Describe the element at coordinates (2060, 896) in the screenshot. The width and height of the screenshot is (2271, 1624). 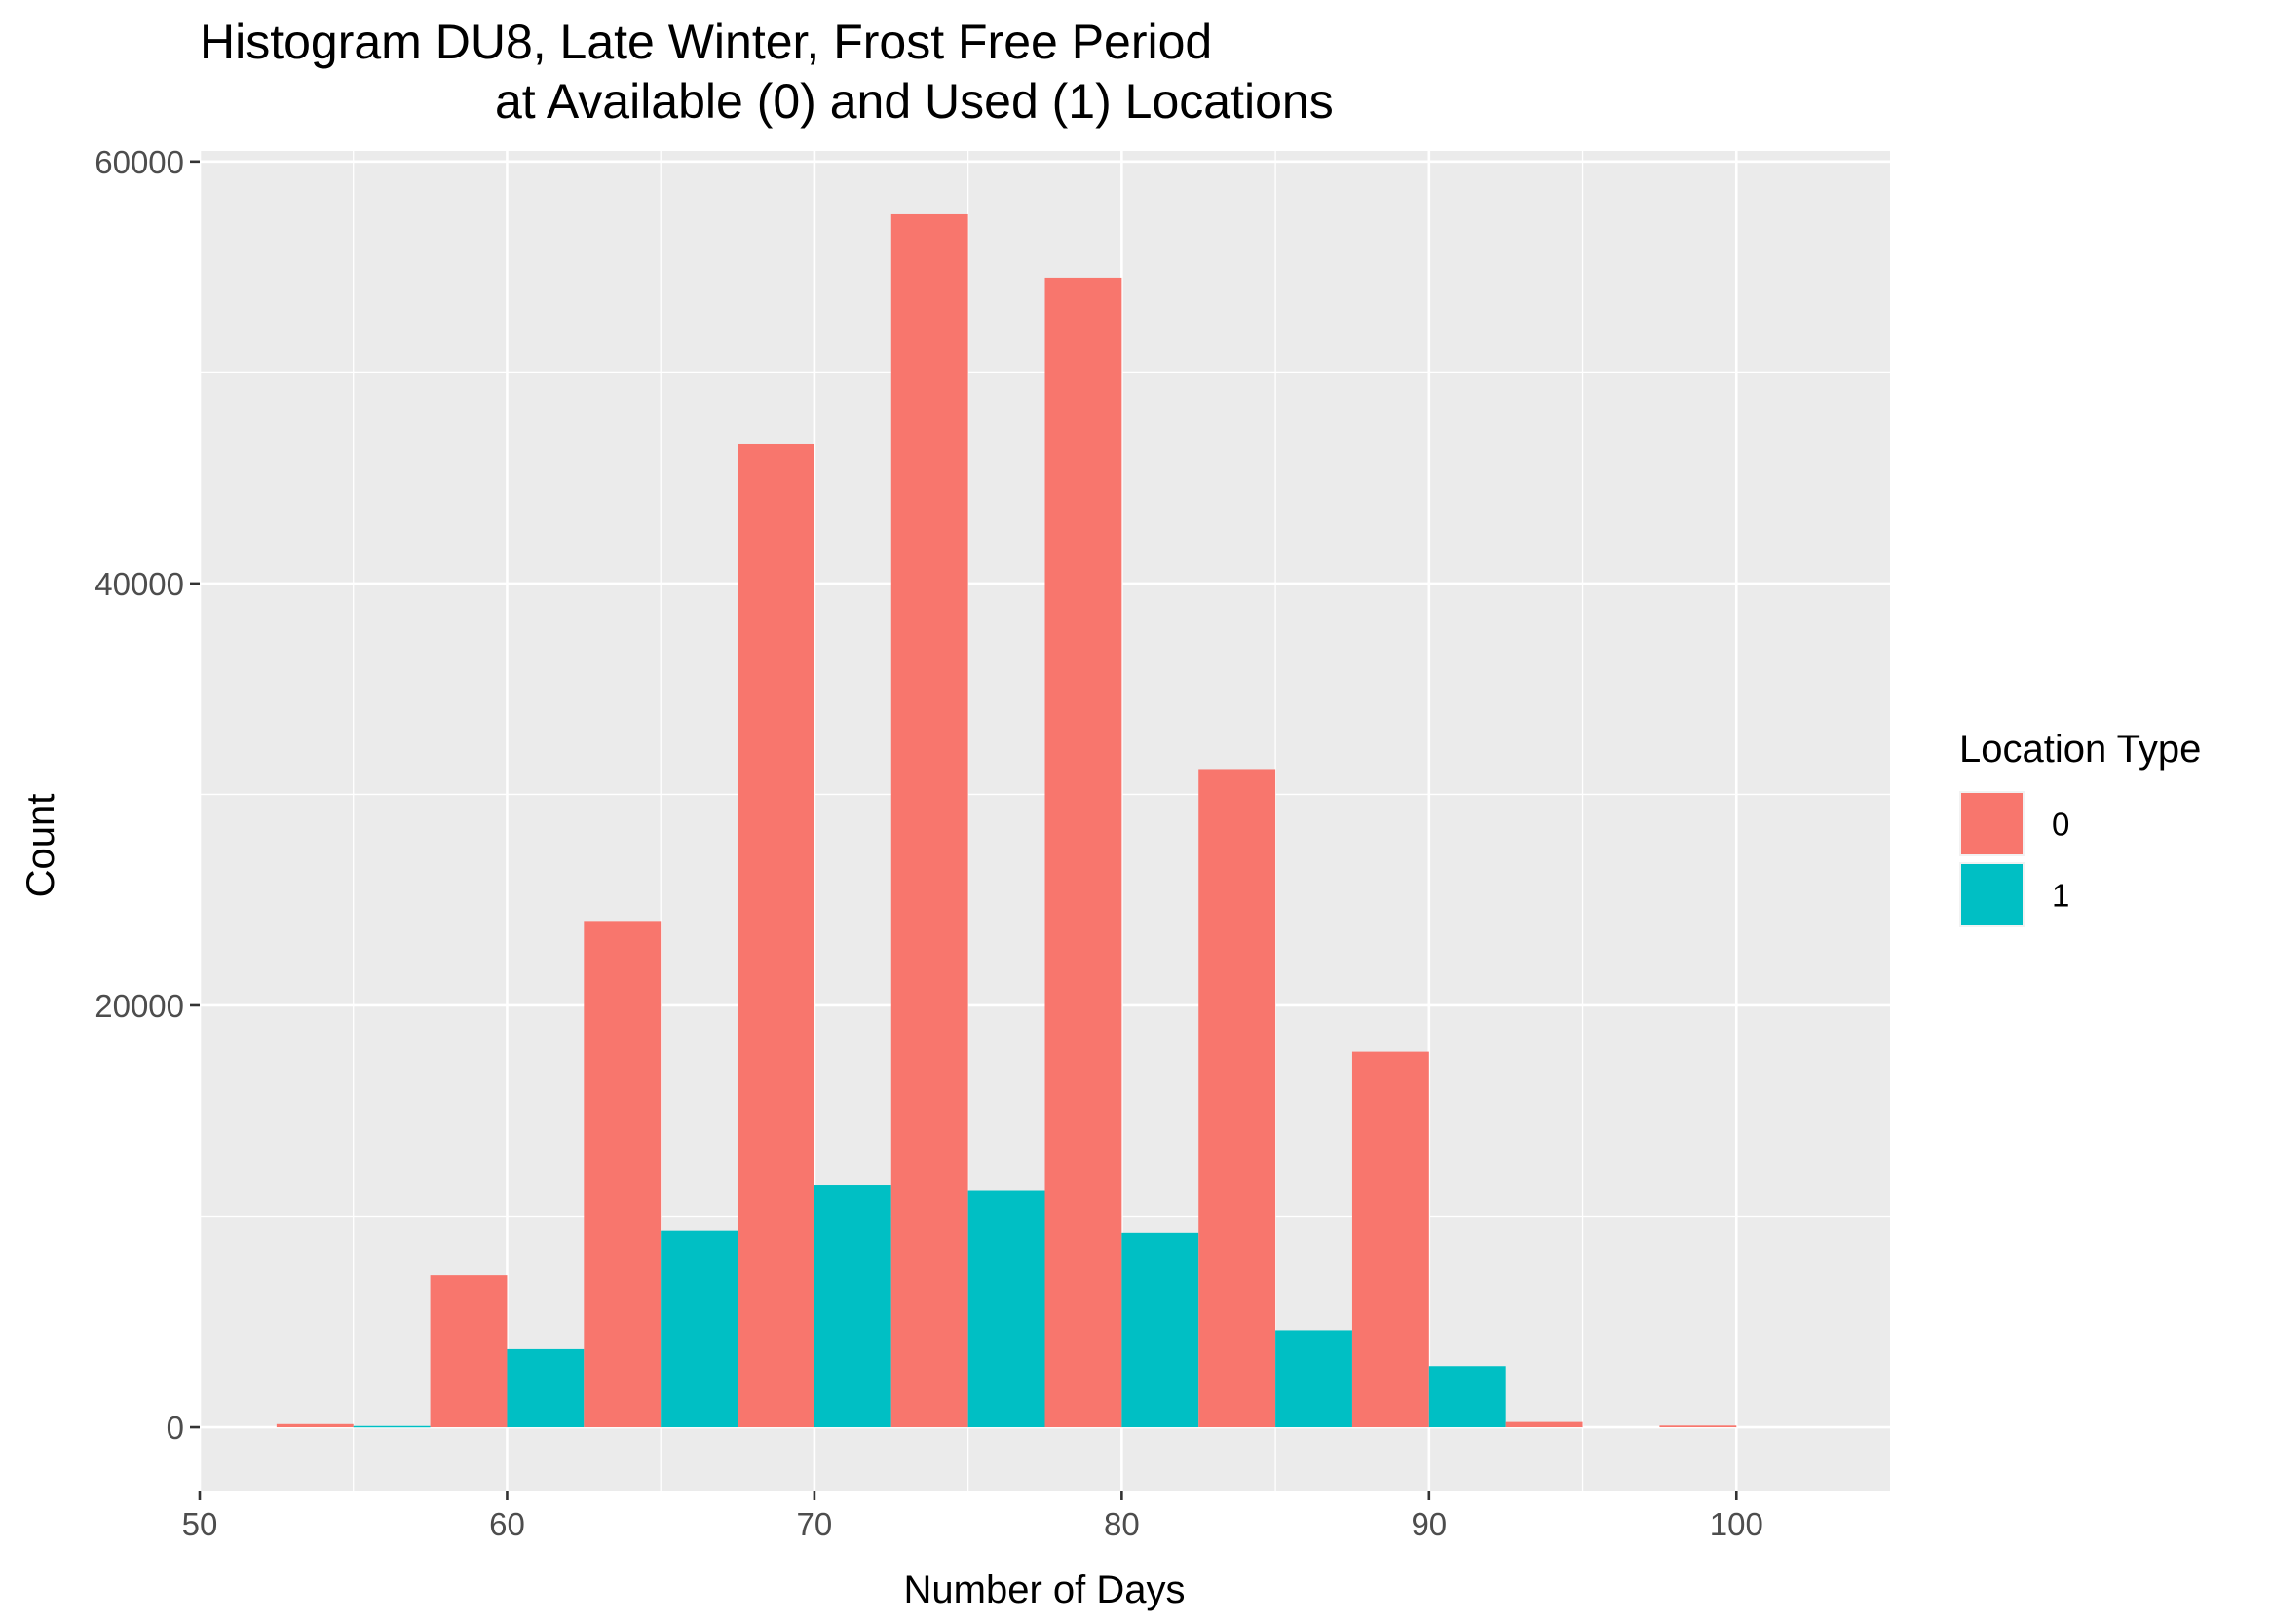
I see `legend-label-1: 1` at that location.